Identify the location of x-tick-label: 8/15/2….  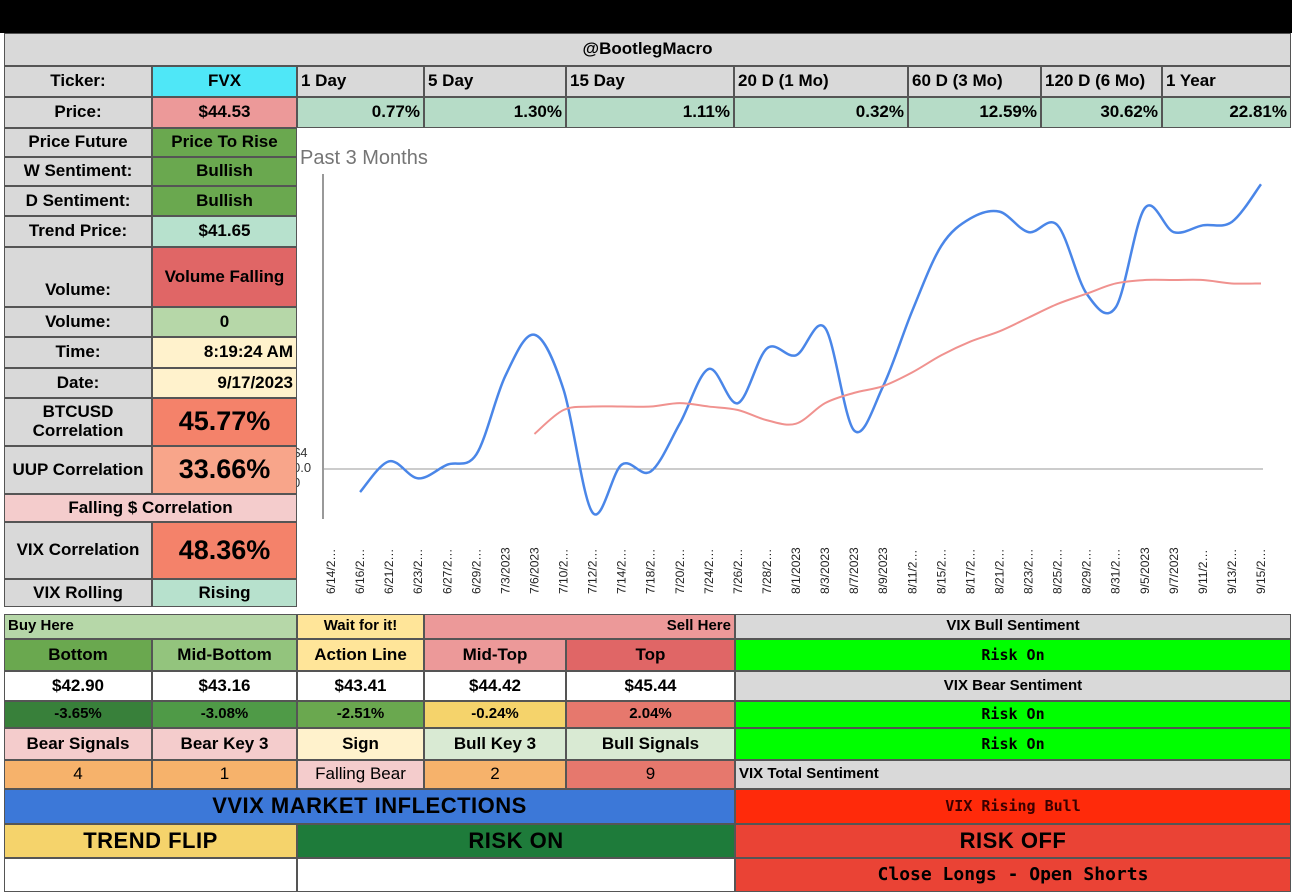
(941, 571).